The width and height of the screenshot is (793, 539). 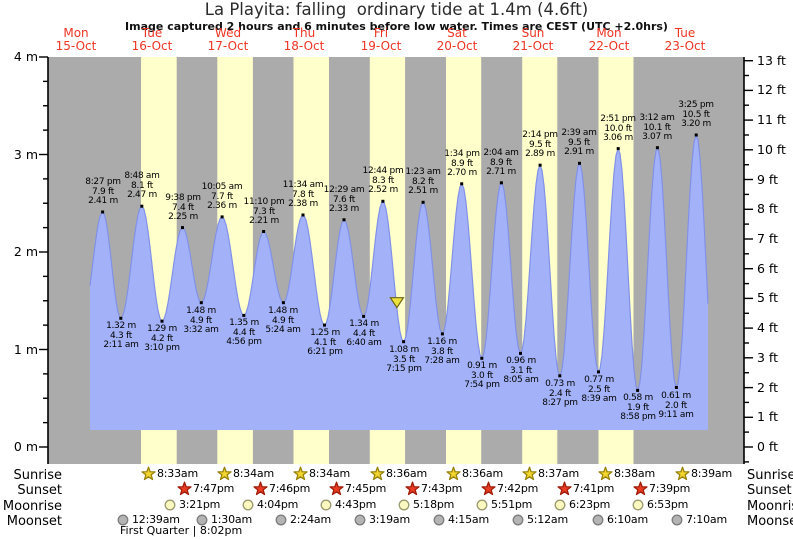 What do you see at coordinates (696, 105) in the screenshot?
I see `tide-time: 3:25 pm` at bounding box center [696, 105].